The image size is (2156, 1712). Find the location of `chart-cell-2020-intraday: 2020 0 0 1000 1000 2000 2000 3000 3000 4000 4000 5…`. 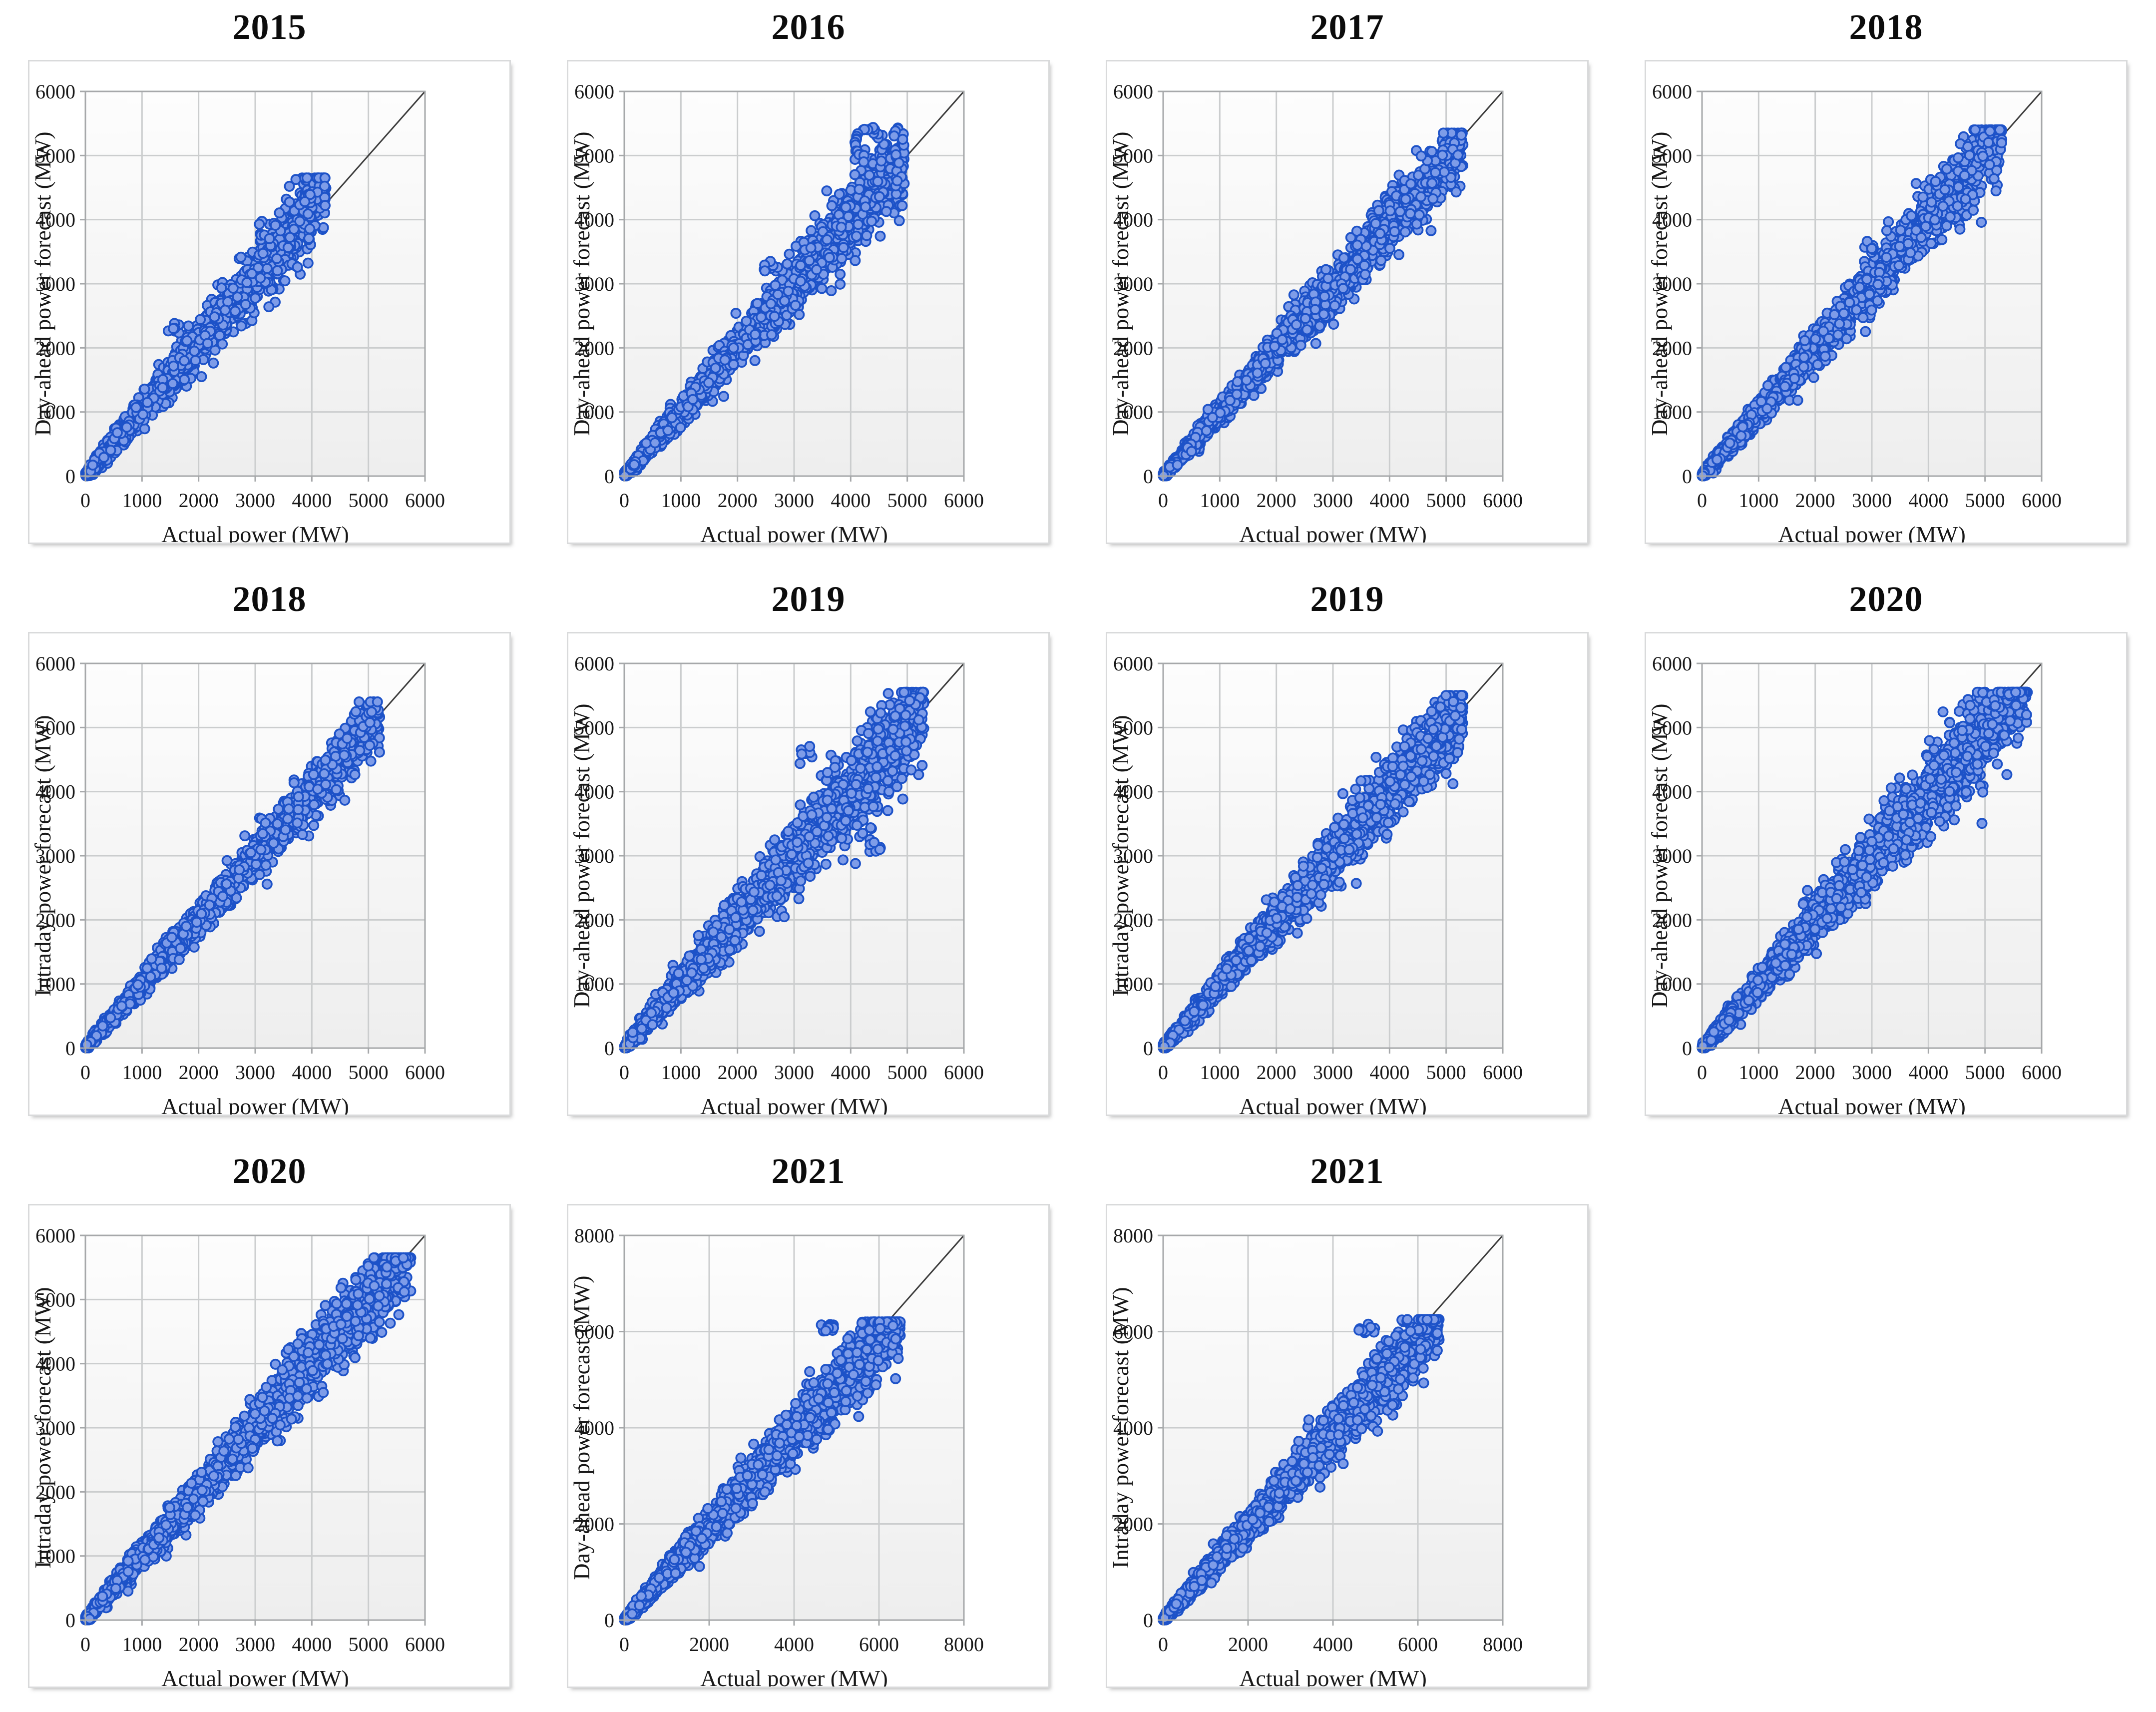

chart-cell-2020-intraday: 2020 0 0 1000 1000 2000 2000 3000 3000 4000 4000 5… is located at coordinates (269, 1402).